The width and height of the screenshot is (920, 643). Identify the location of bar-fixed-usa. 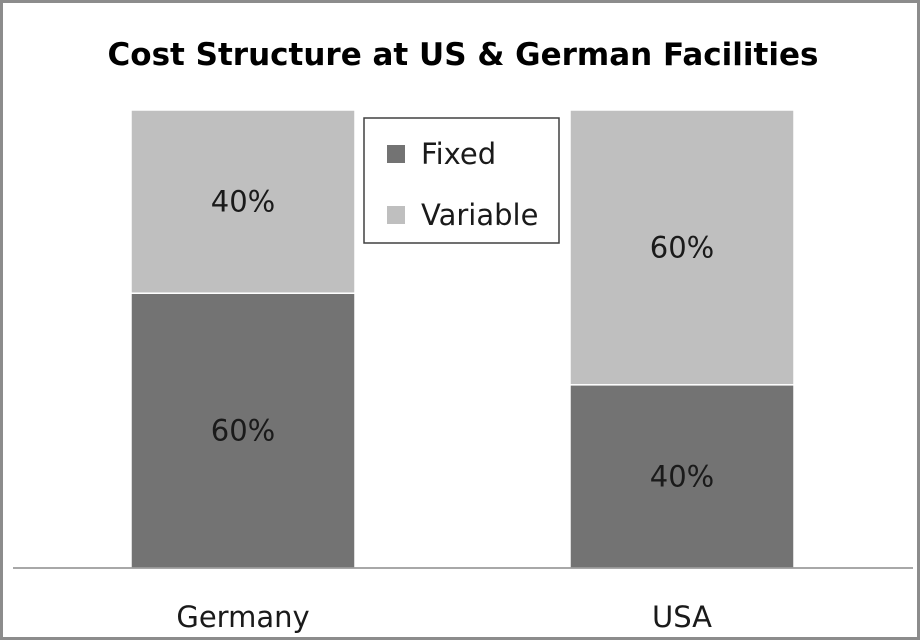
(682, 476).